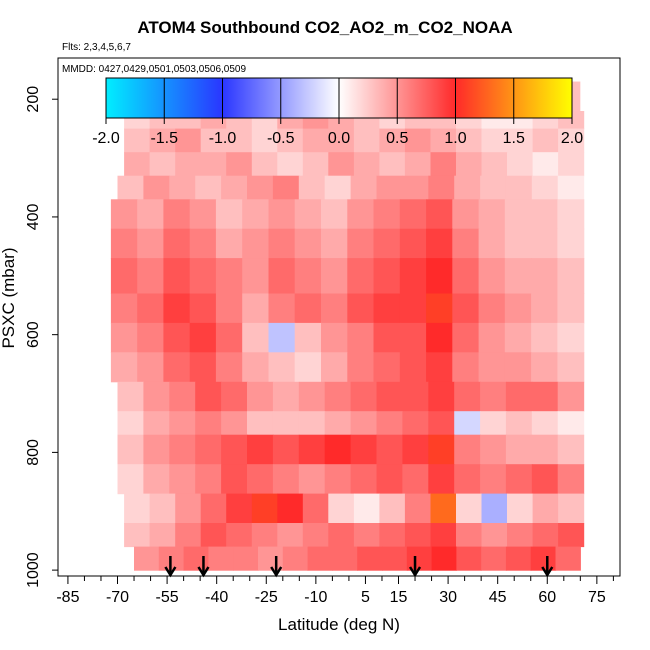 This screenshot has height=650, width=650. Describe the element at coordinates (9, 297) in the screenshot. I see `y-axis-label: PSXC (mbar)` at that location.